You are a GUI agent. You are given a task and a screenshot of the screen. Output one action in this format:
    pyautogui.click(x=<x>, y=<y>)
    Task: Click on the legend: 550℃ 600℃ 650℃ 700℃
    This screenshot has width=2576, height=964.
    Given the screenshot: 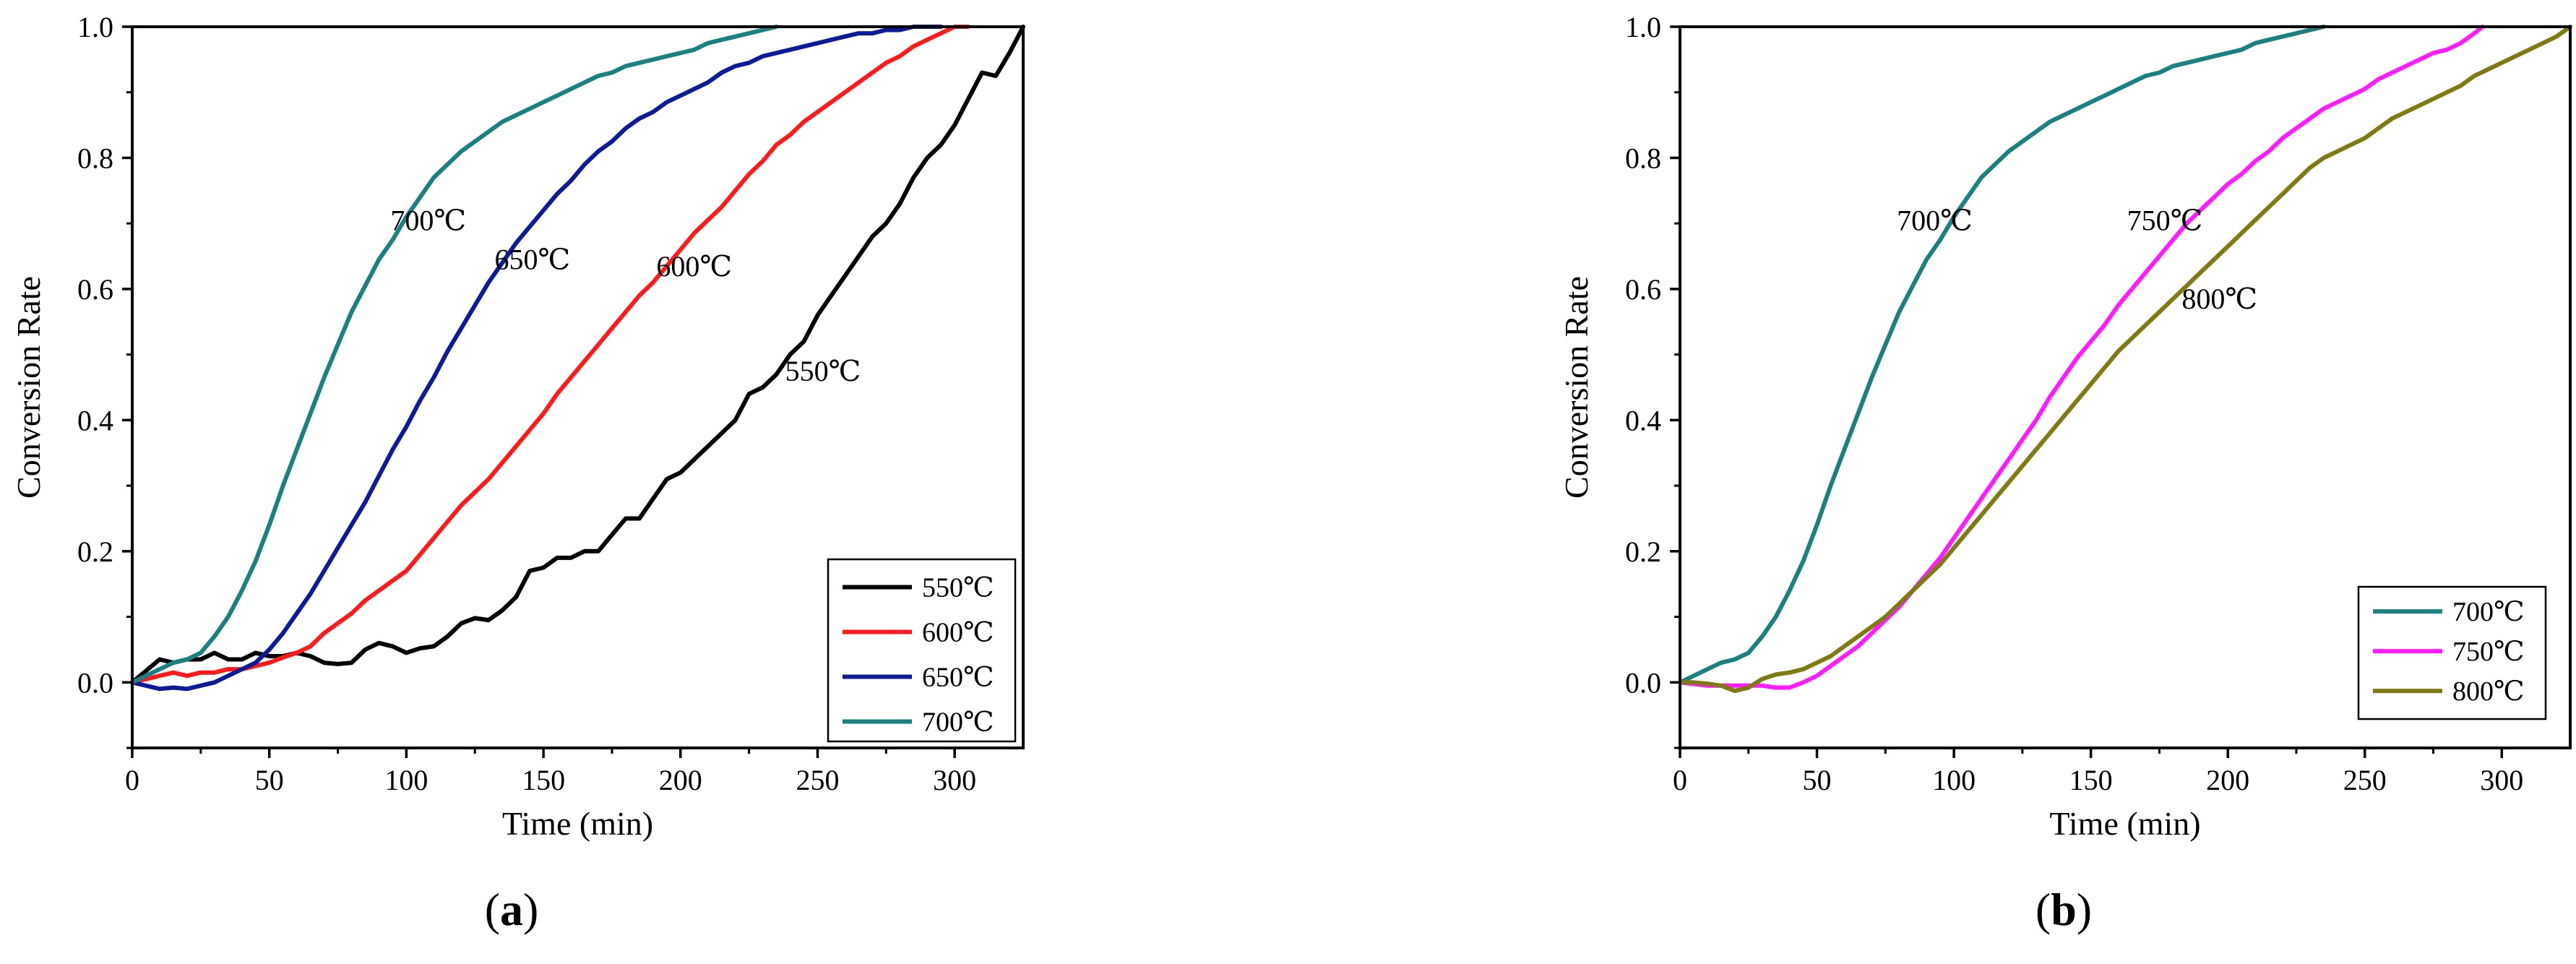 What is the action you would take?
    pyautogui.click(x=922, y=650)
    